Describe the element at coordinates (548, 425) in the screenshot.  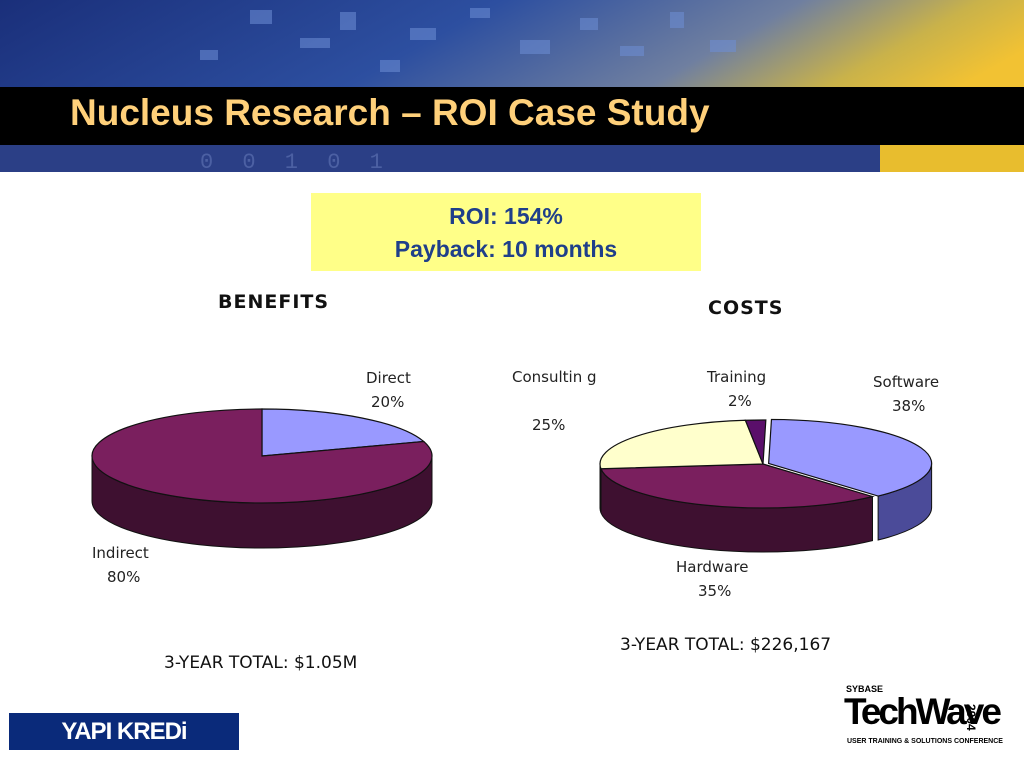
I see `costs-pct-consulting: 25%` at that location.